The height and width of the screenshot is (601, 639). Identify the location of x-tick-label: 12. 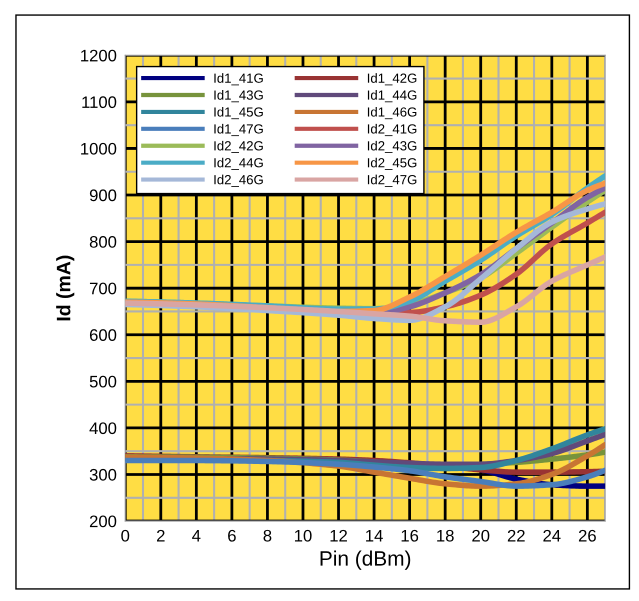
(338, 536).